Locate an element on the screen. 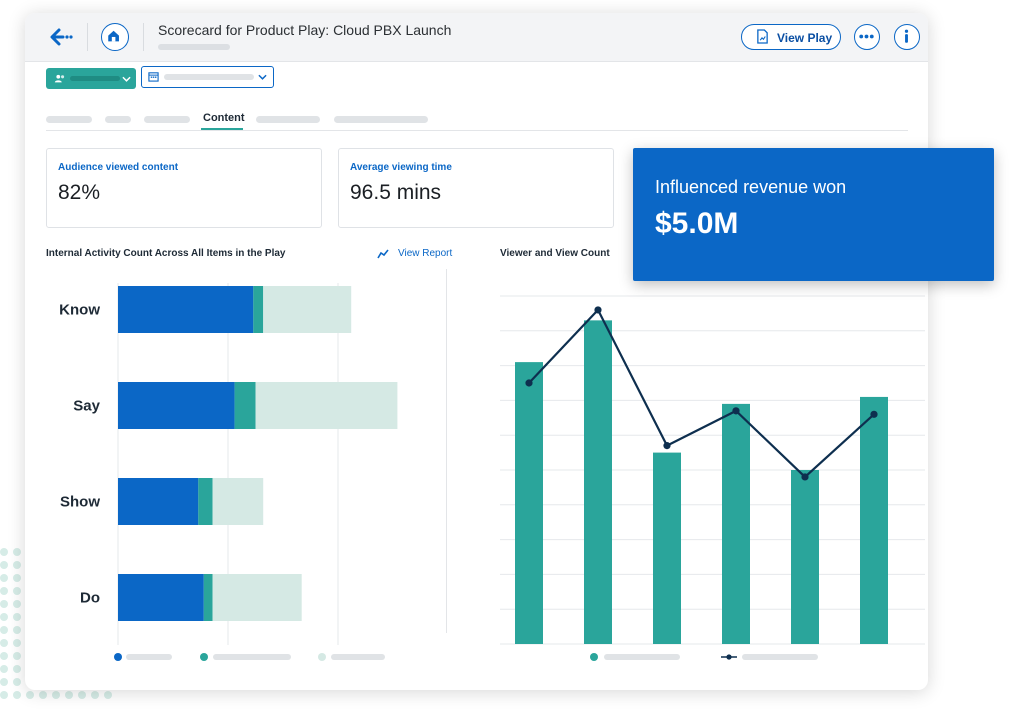  home-icon is located at coordinates (113, 36).